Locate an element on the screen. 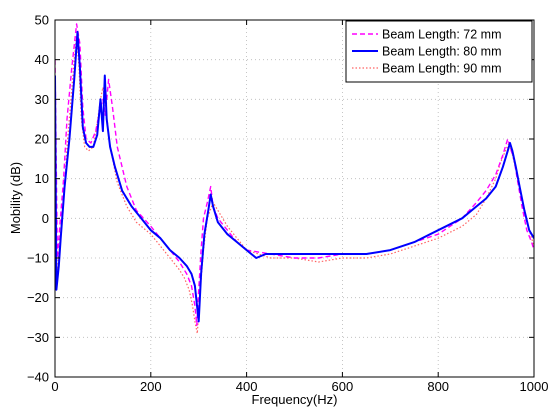 The height and width of the screenshot is (408, 550). x-tick-label: 200 is located at coordinates (151, 386).